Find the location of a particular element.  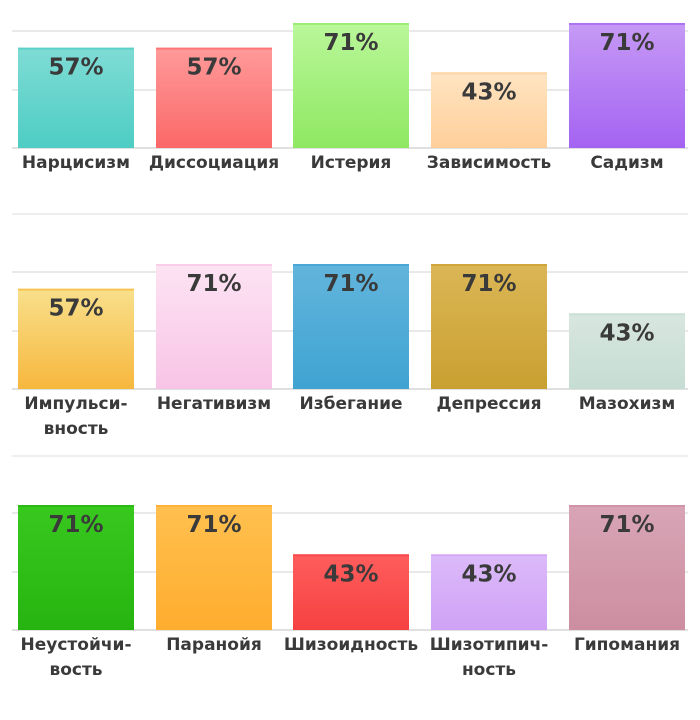

category-label: Истерия is located at coordinates (351, 163).